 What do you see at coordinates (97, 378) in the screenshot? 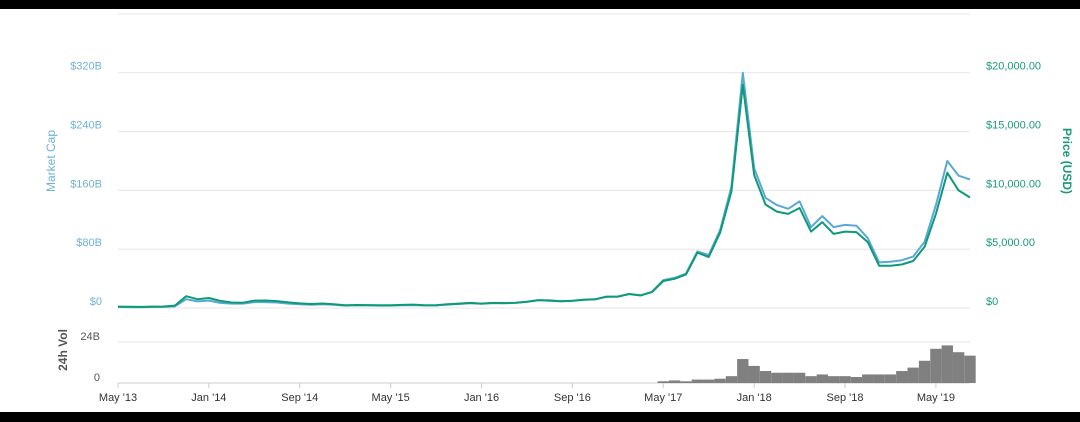
I see `volume-tick-label: 0` at bounding box center [97, 378].